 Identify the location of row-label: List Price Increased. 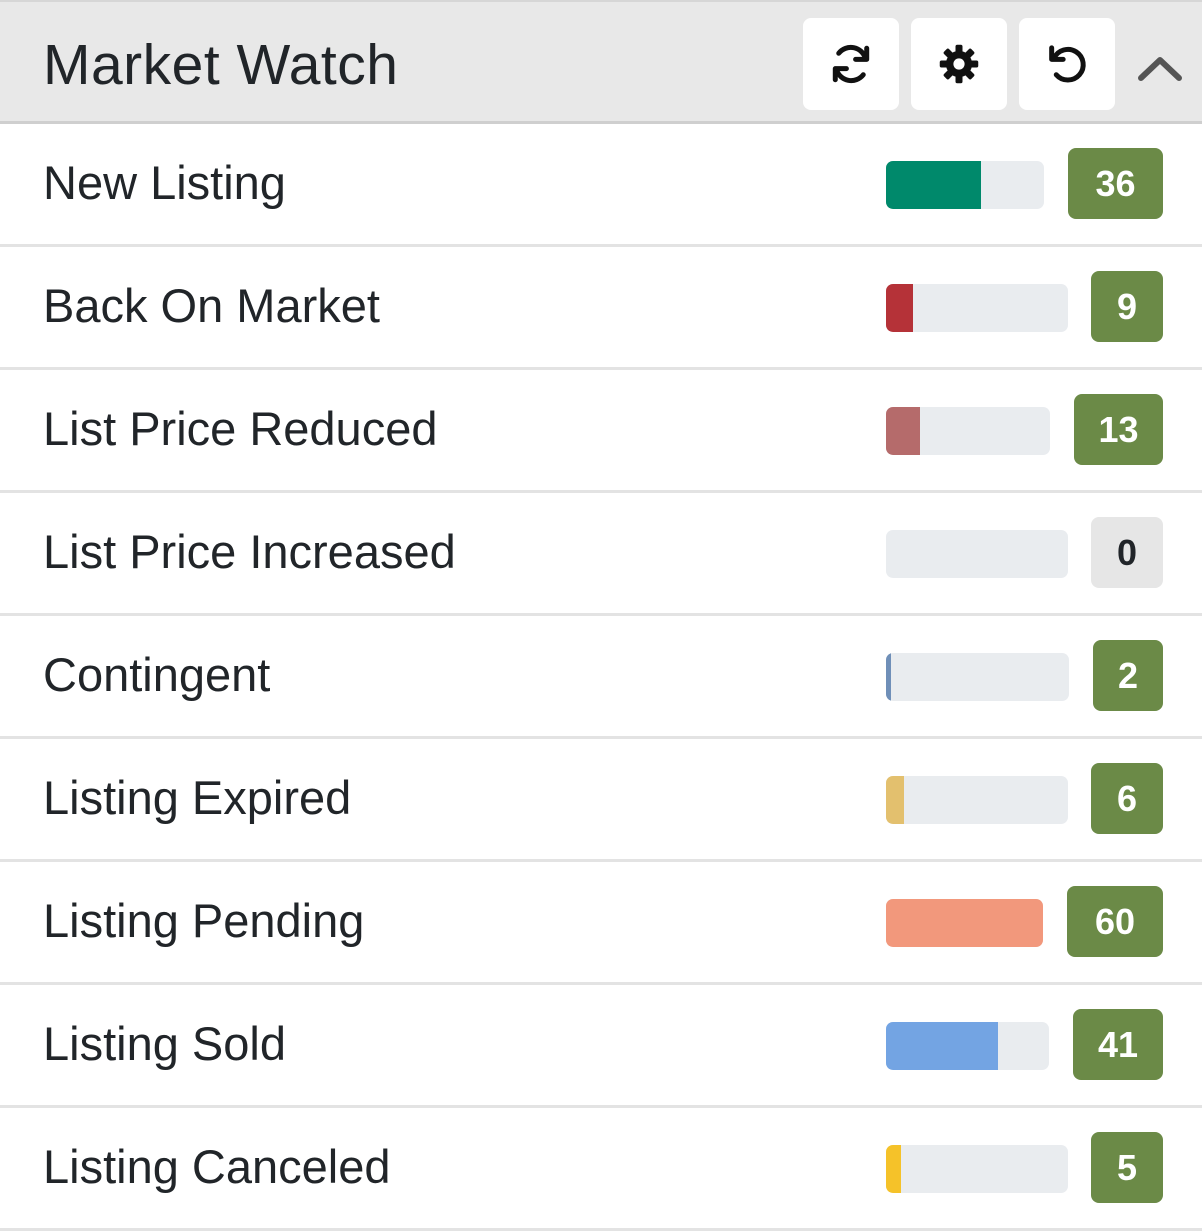
(249, 551).